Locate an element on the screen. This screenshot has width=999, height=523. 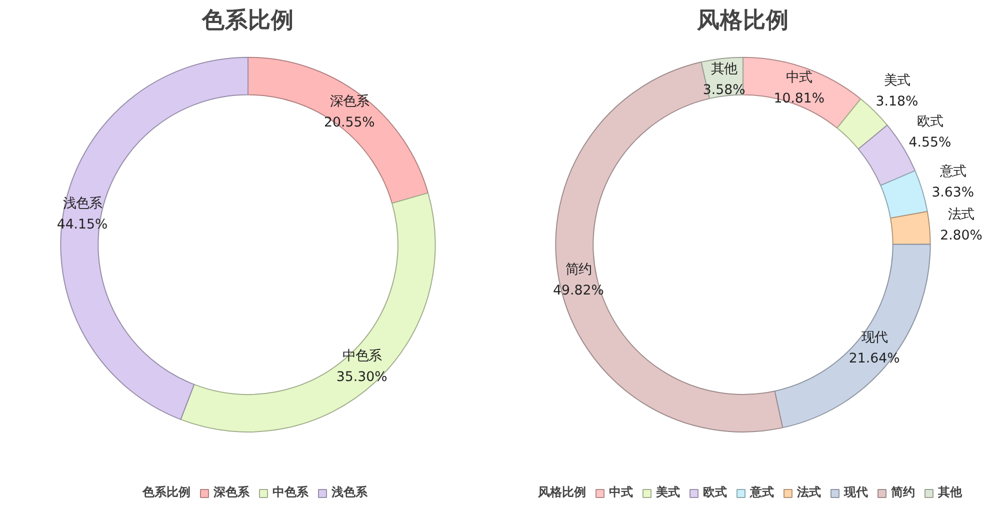
slice-label: 简约 is located at coordinates (578, 270).